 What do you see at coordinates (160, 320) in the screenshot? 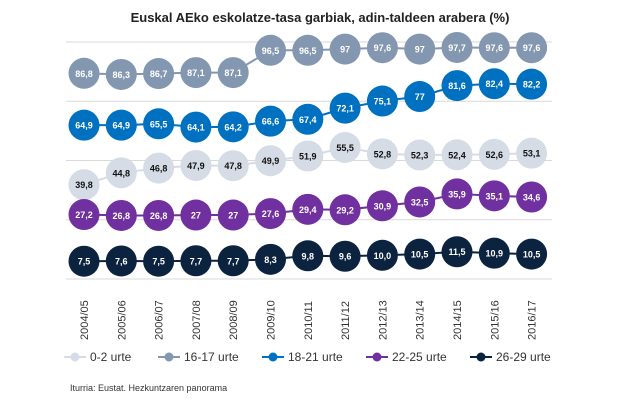
I see `x-tick-label: 2006/07` at bounding box center [160, 320].